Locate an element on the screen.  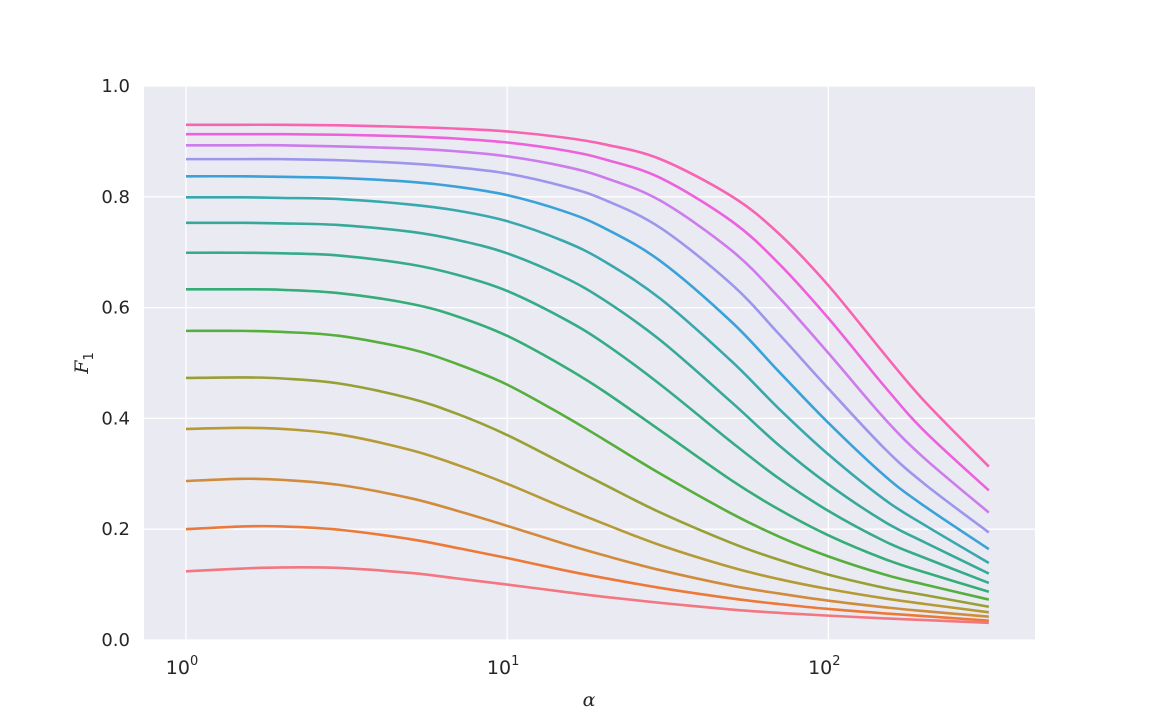
y-axis-label-subscript: 1 is located at coordinates (89, 356).